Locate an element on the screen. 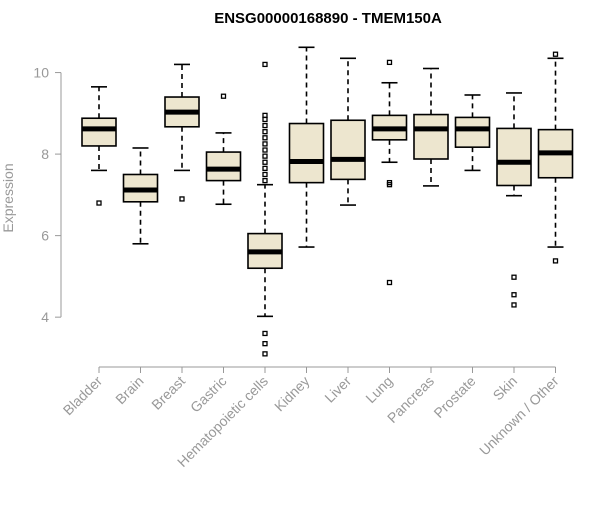 The width and height of the screenshot is (600, 505). x-tick-label: Skin is located at coordinates (505, 388).